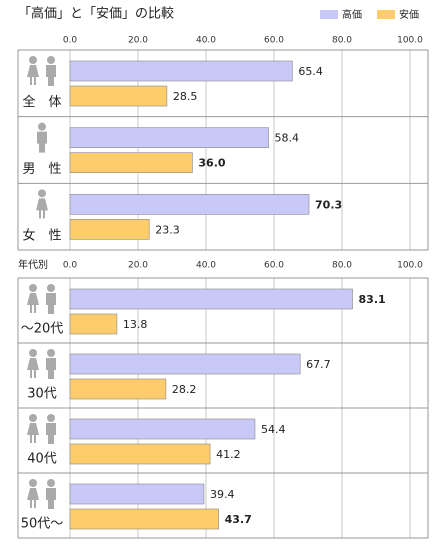  What do you see at coordinates (318, 364) in the screenshot?
I see `value-label: 67.7` at bounding box center [318, 364].